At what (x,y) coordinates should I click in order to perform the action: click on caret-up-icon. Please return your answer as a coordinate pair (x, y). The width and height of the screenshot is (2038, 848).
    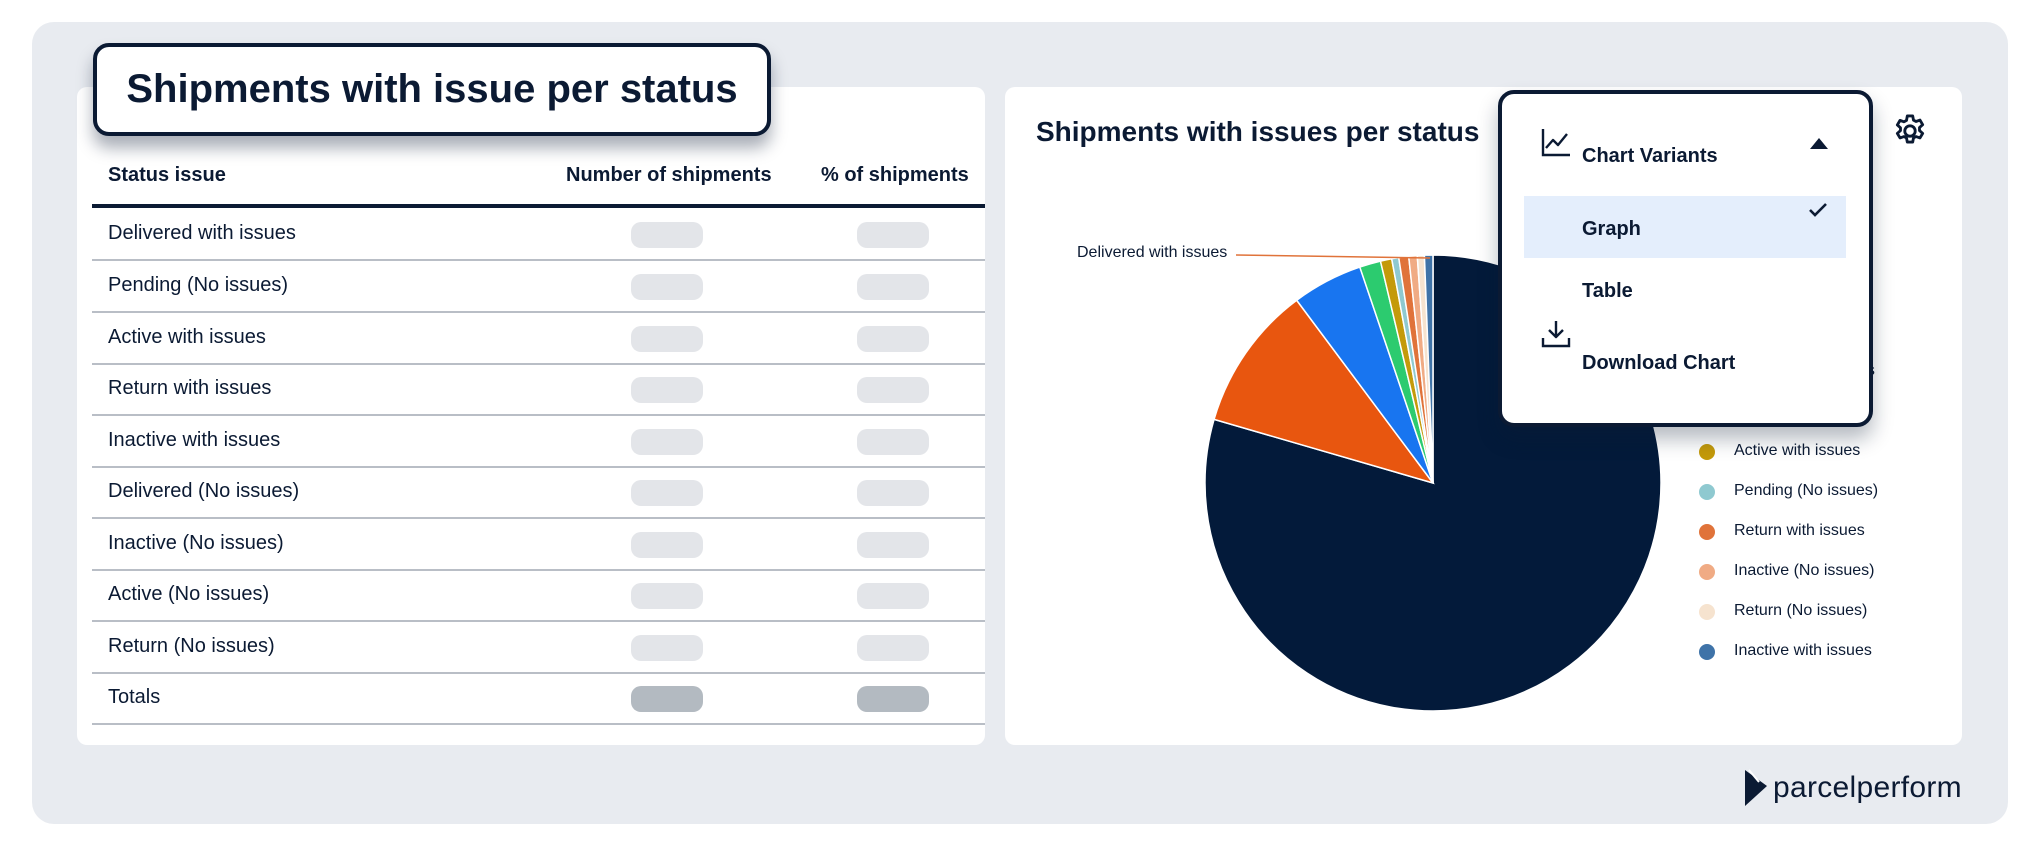
    Looking at the image, I should click on (1819, 144).